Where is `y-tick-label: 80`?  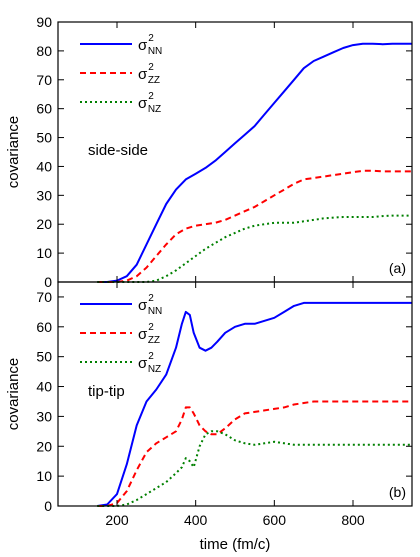
y-tick-label: 80 is located at coordinates (44, 51).